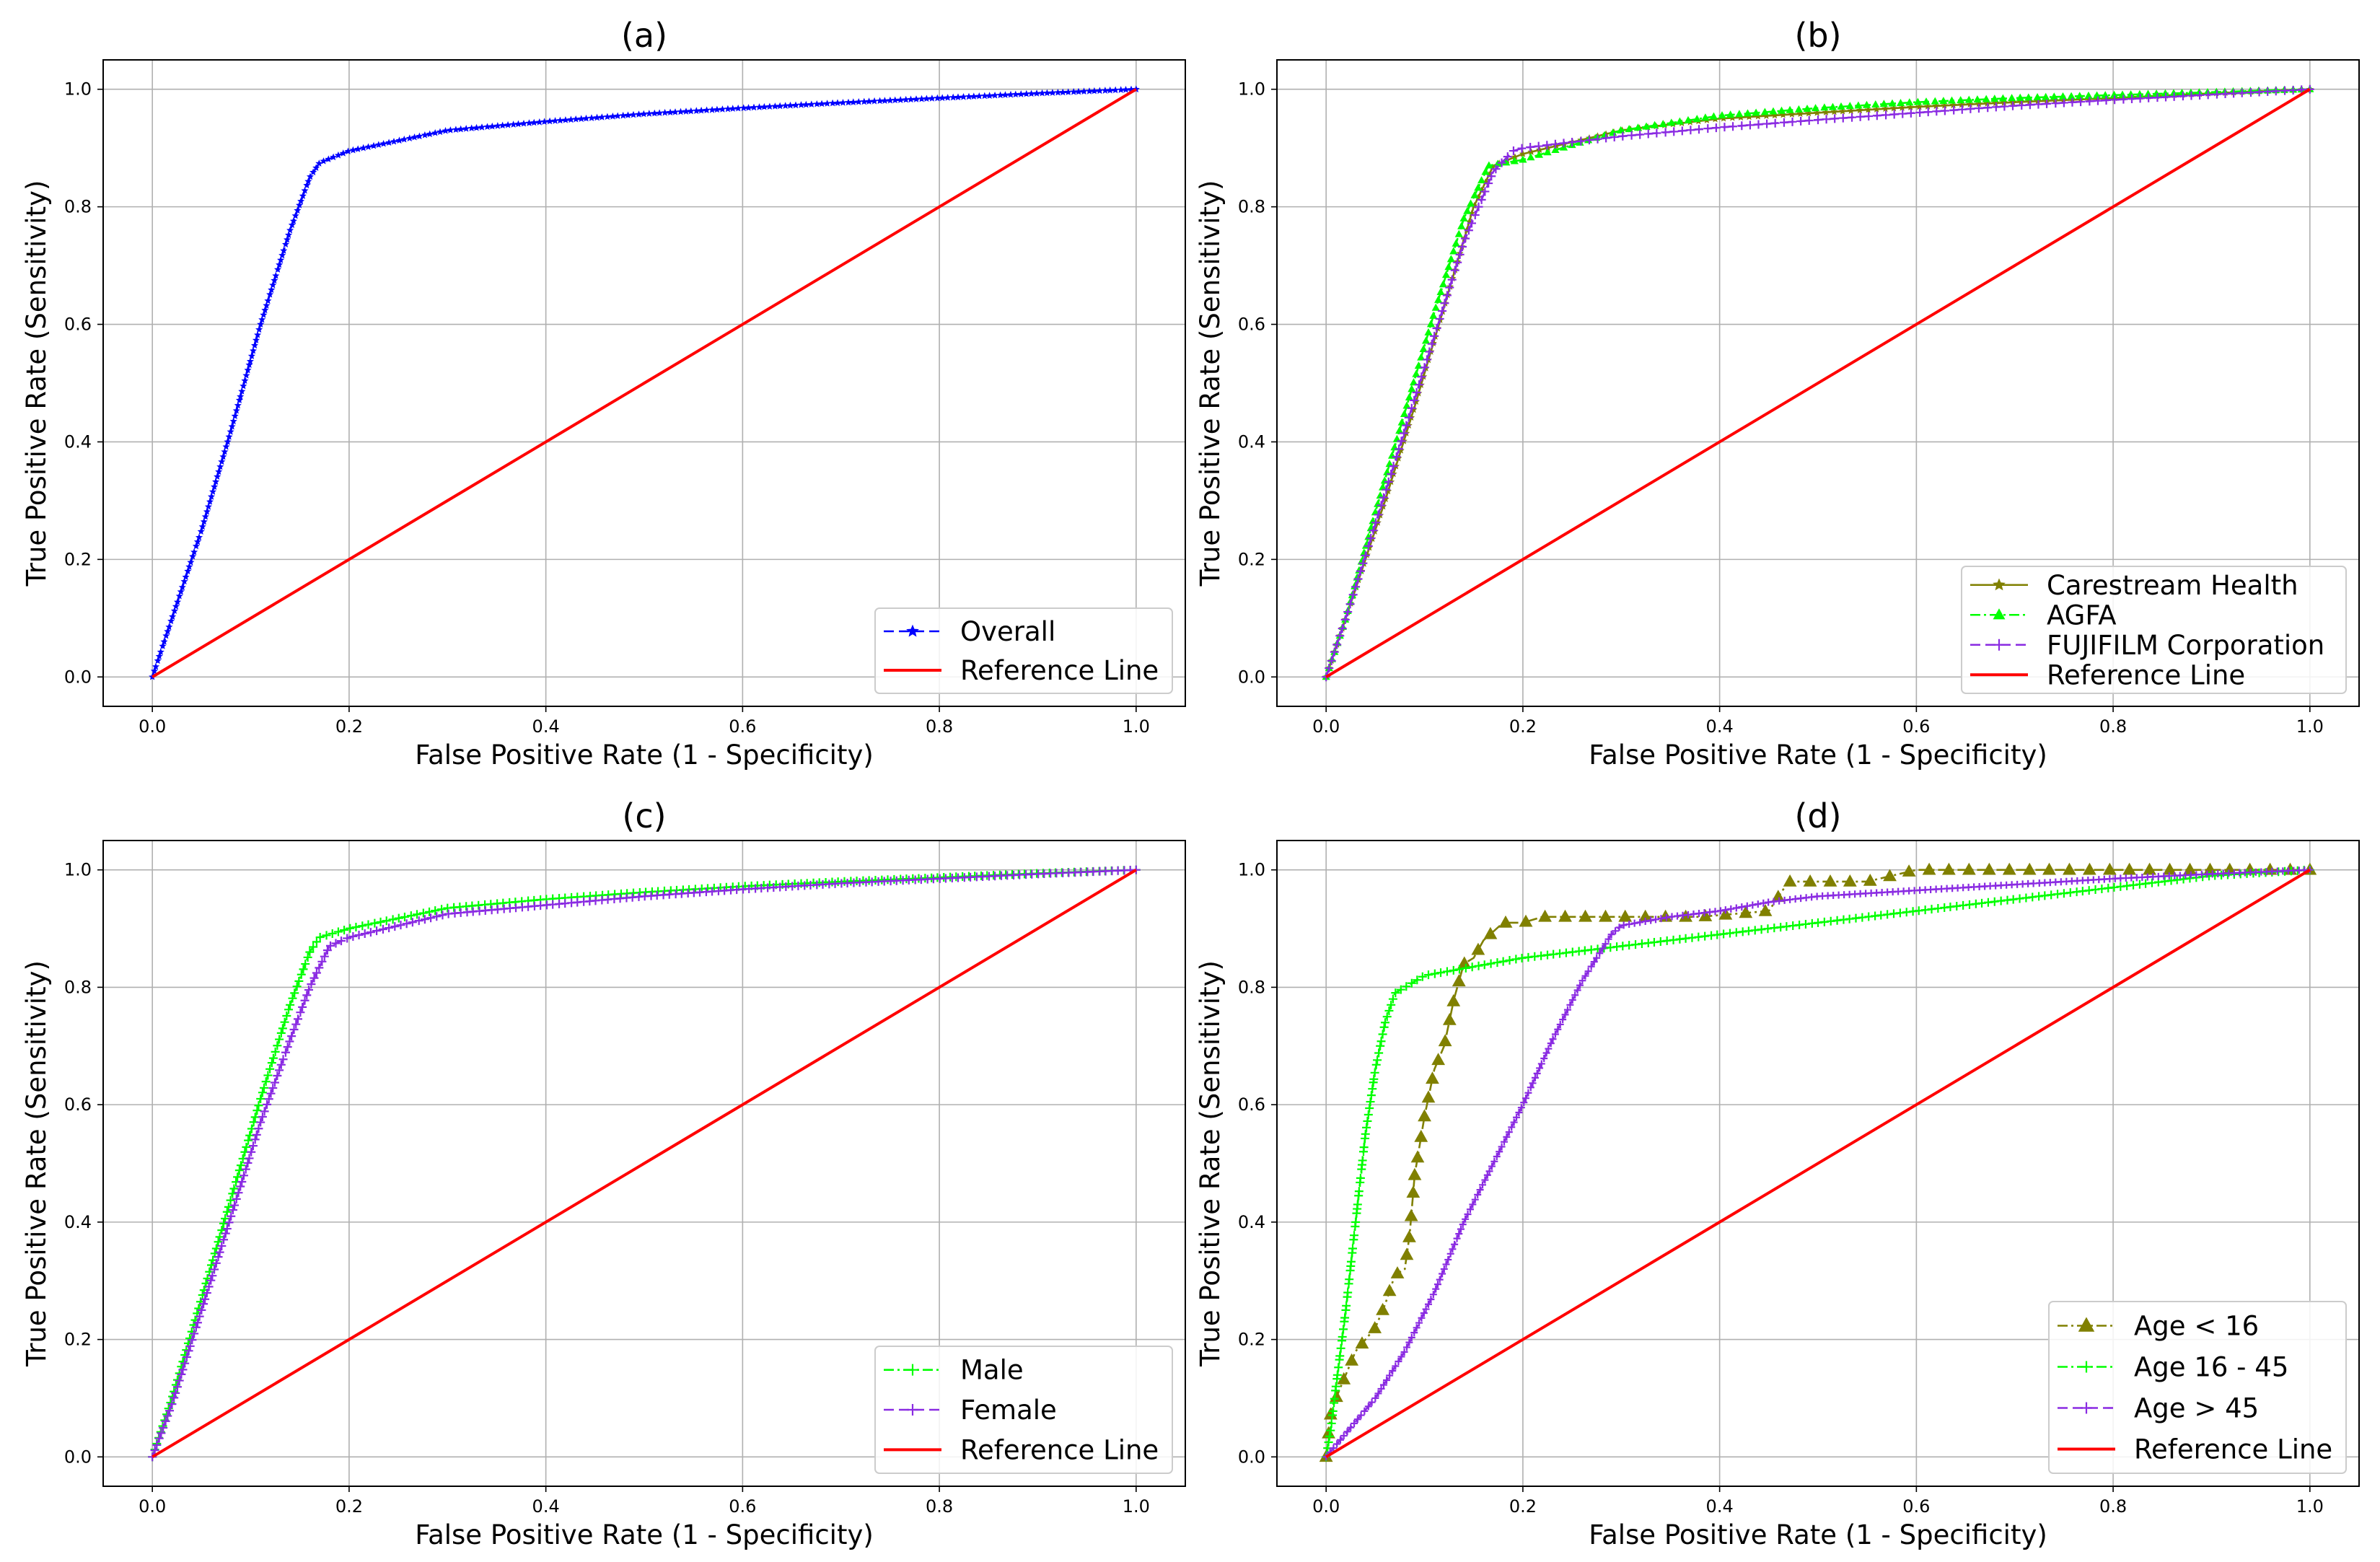  I want to click on y-tick-label: 0.6, so click(1251, 1104).